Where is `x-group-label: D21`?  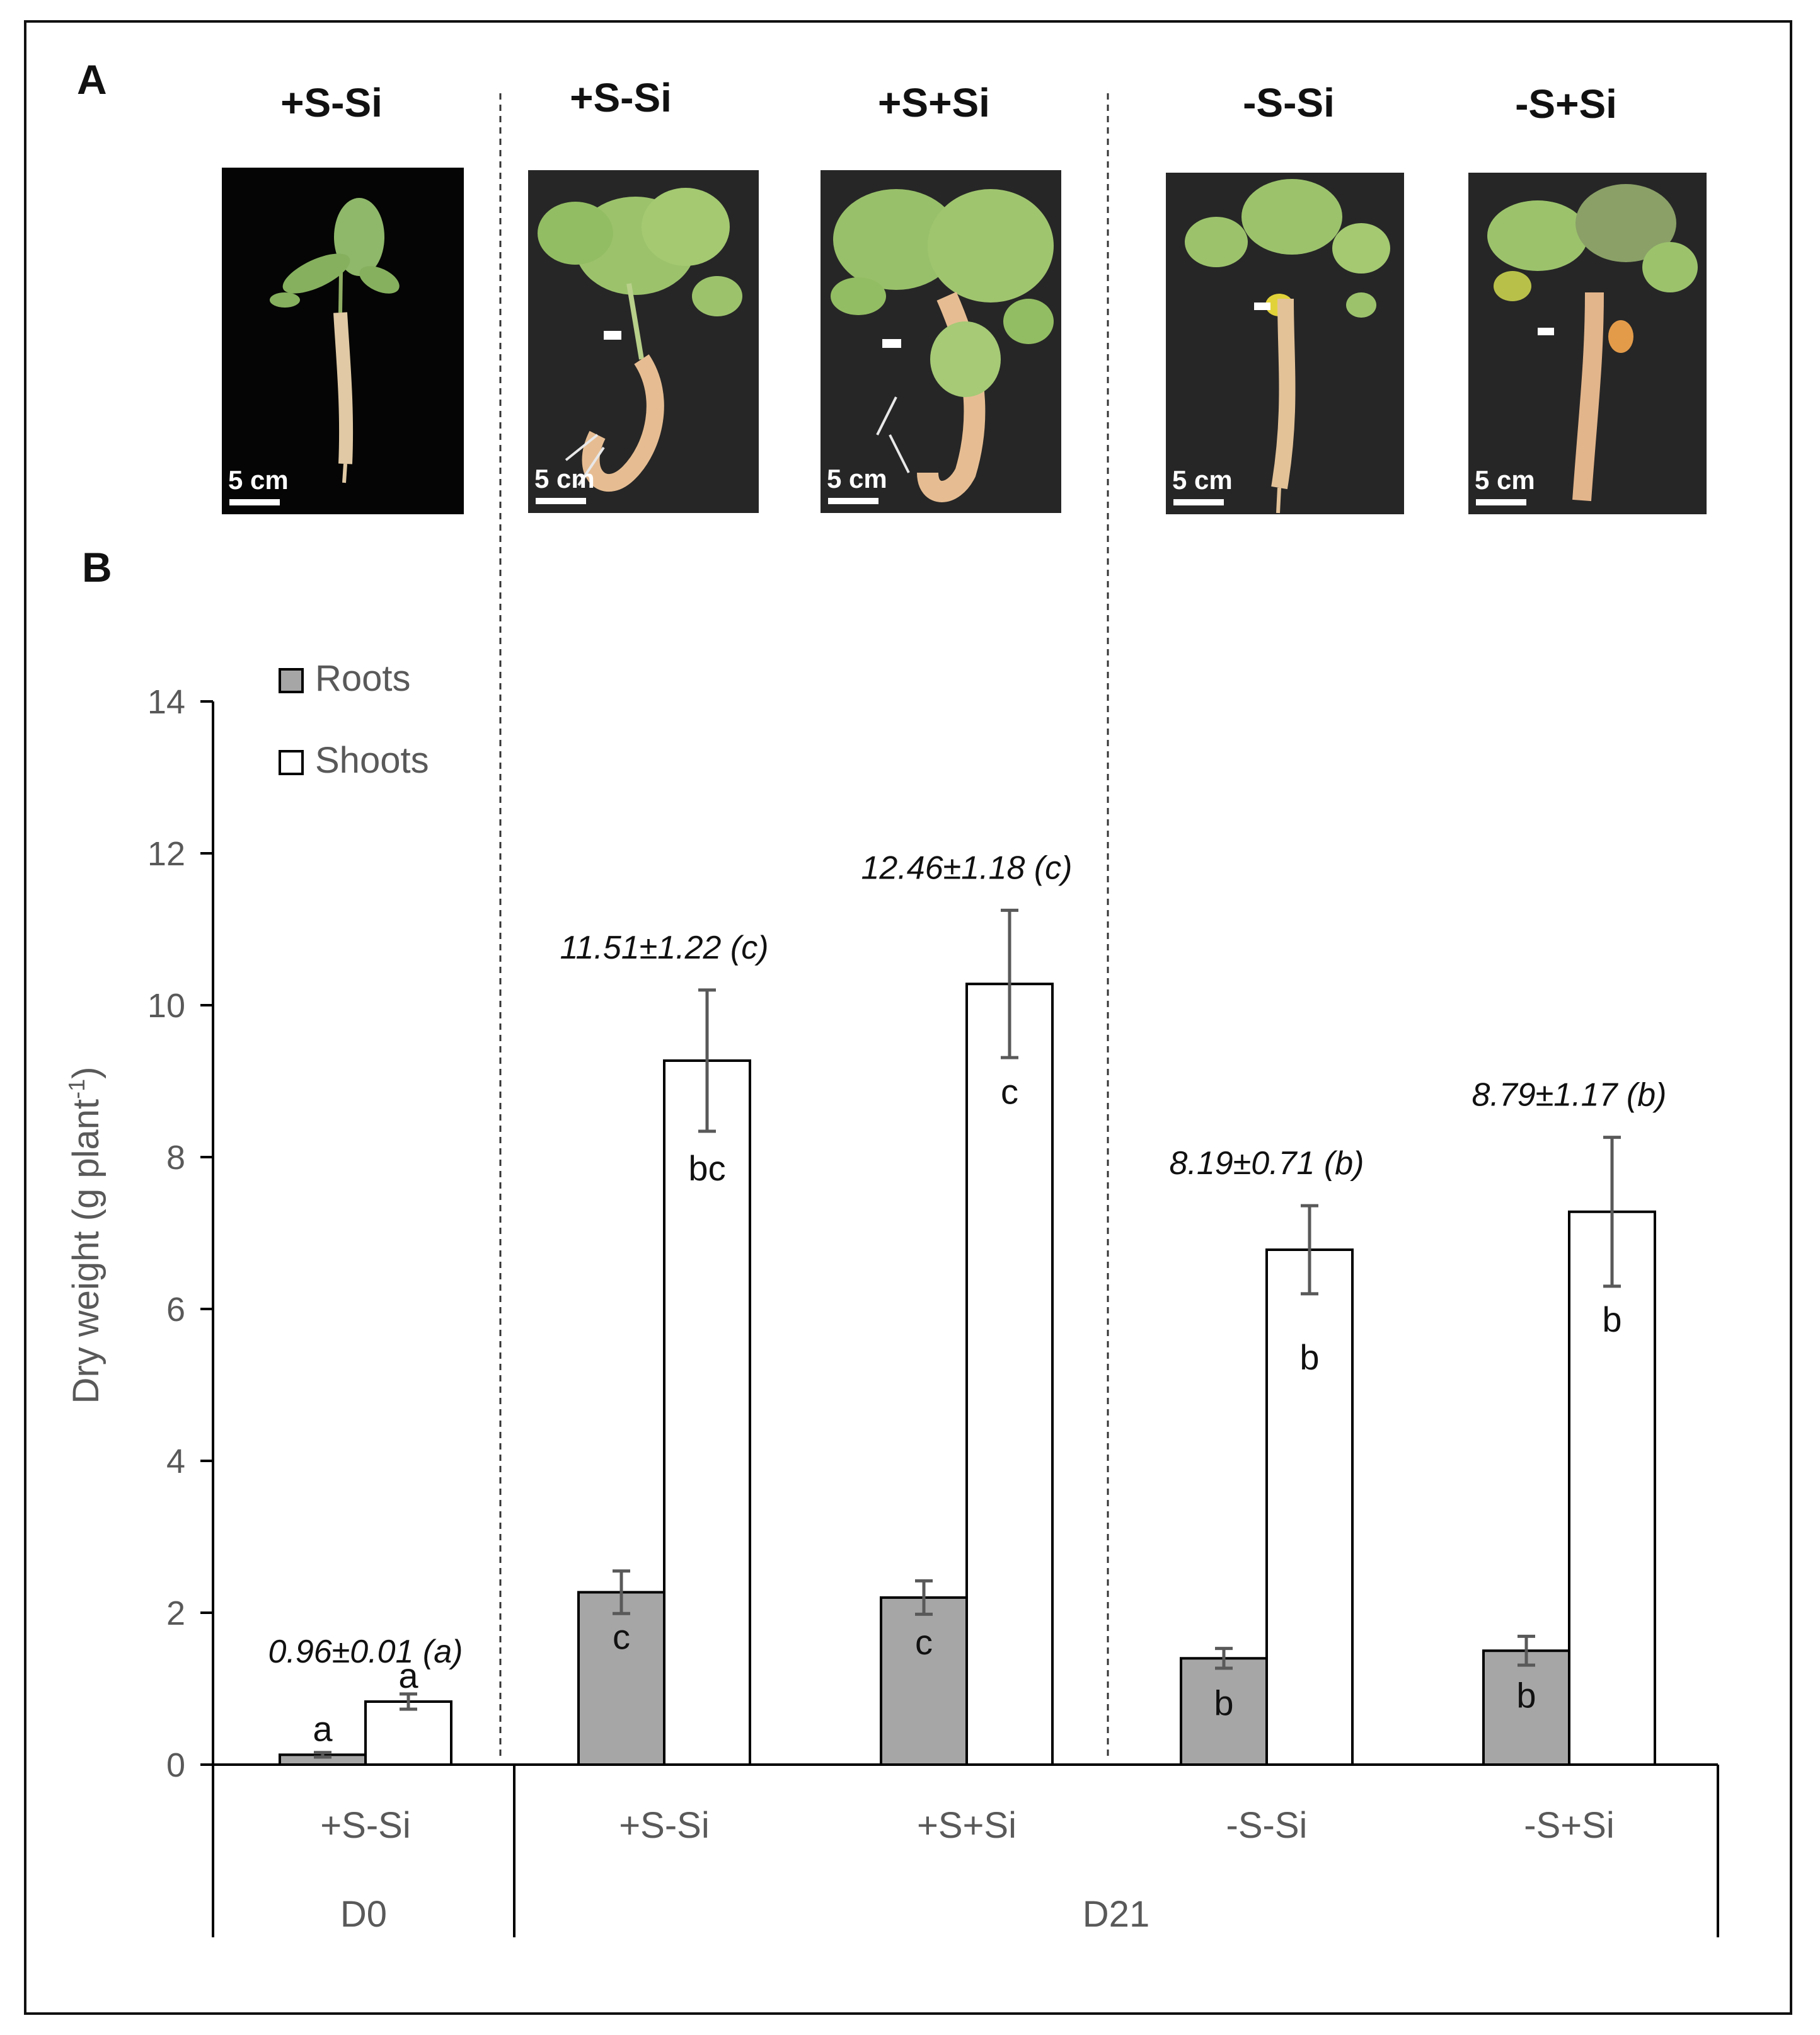
x-group-label: D21 is located at coordinates (1116, 1914).